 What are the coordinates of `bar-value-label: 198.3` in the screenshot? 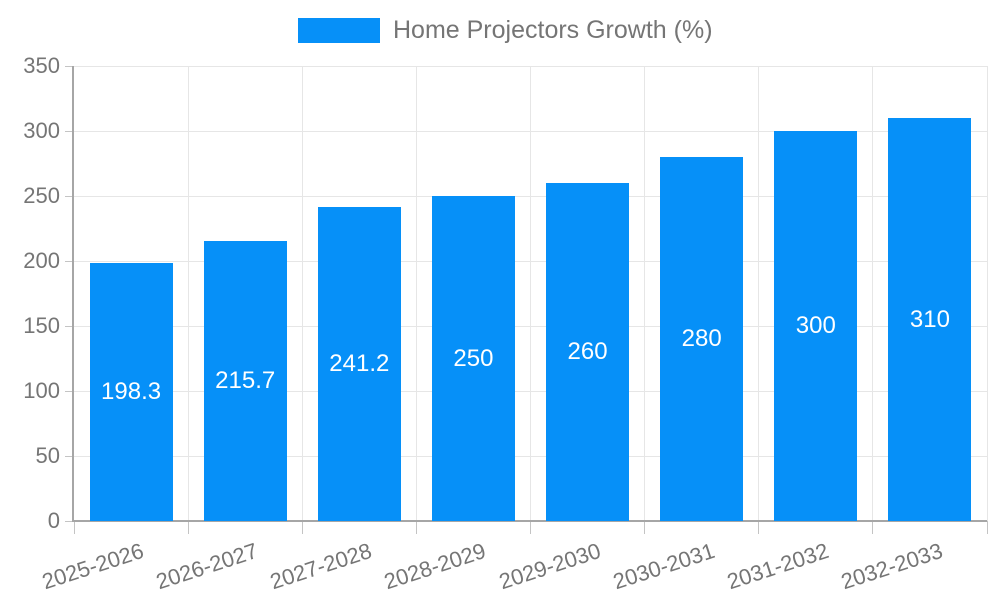 It's located at (131, 392).